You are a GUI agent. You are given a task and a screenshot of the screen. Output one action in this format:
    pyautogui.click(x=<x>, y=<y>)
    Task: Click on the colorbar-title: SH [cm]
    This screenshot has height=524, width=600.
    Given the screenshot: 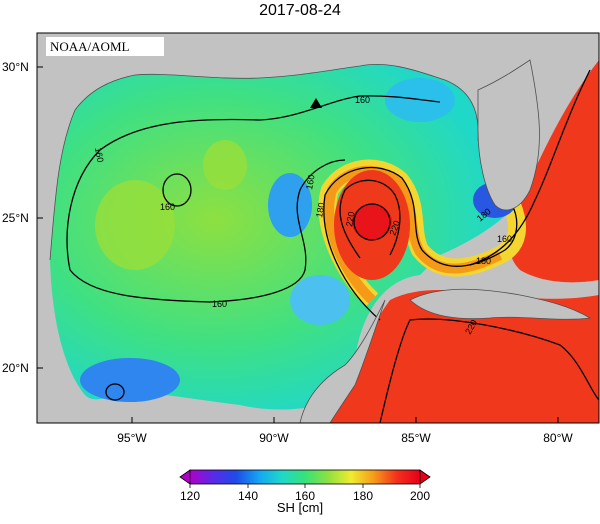 What is the action you would take?
    pyautogui.click(x=300, y=507)
    